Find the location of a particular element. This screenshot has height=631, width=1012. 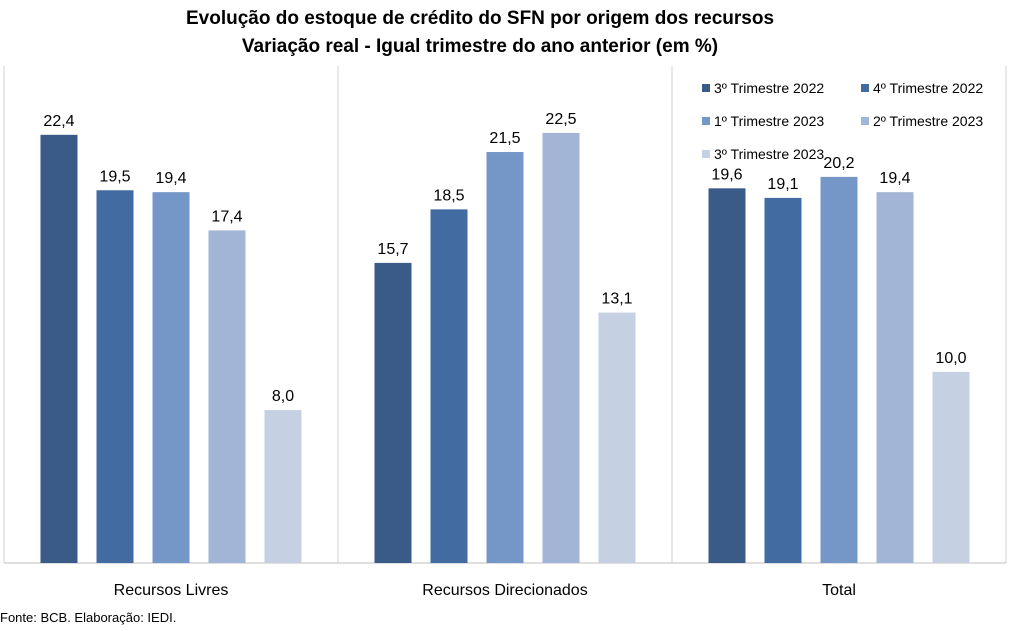

data-label: 20,2 is located at coordinates (838, 163).